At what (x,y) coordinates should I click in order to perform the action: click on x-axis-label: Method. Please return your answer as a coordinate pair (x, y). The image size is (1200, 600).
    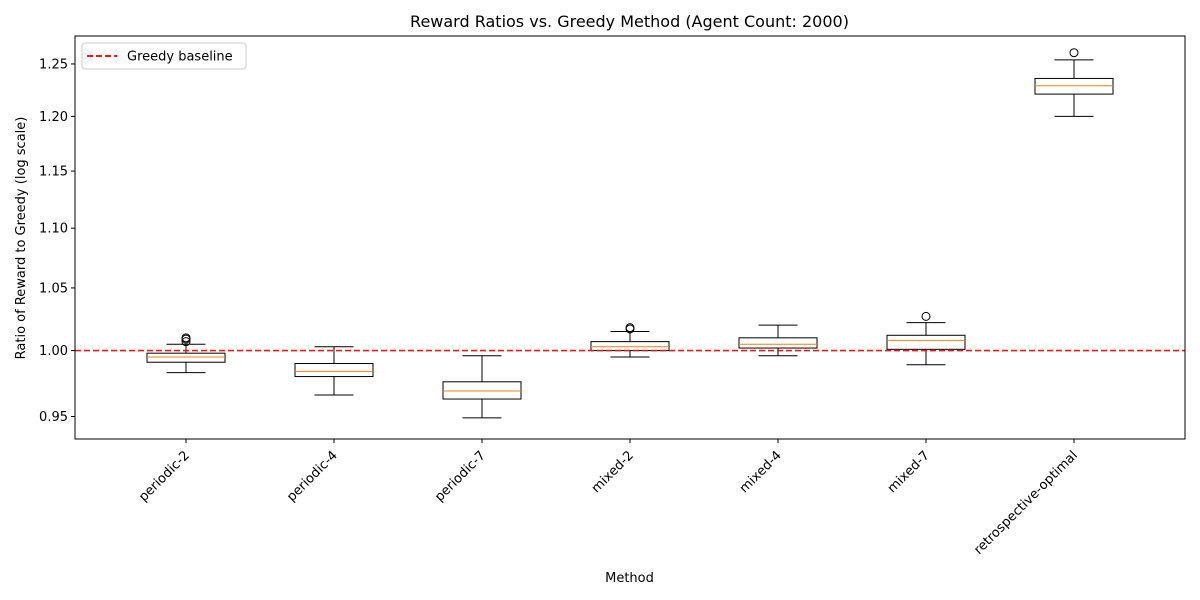
    Looking at the image, I should click on (629, 578).